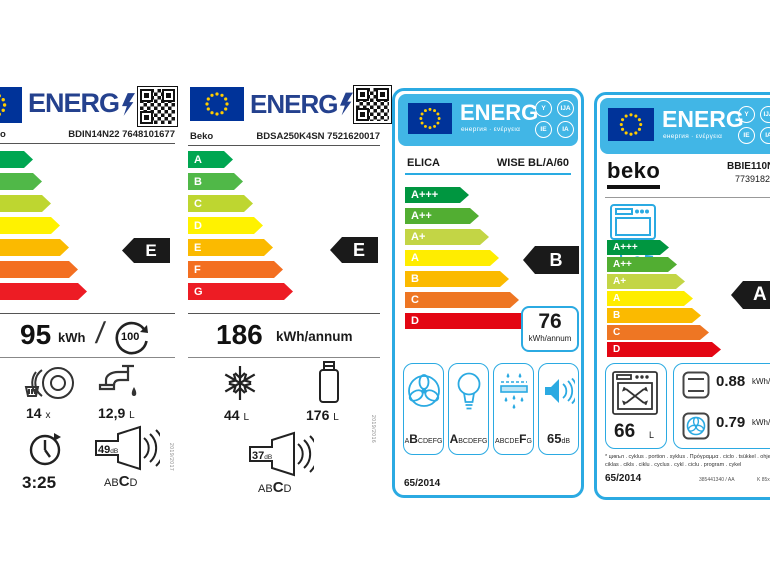 Image resolution: width=770 pixels, height=578 pixels. I want to click on noise-value: 65dB, so click(558, 438).